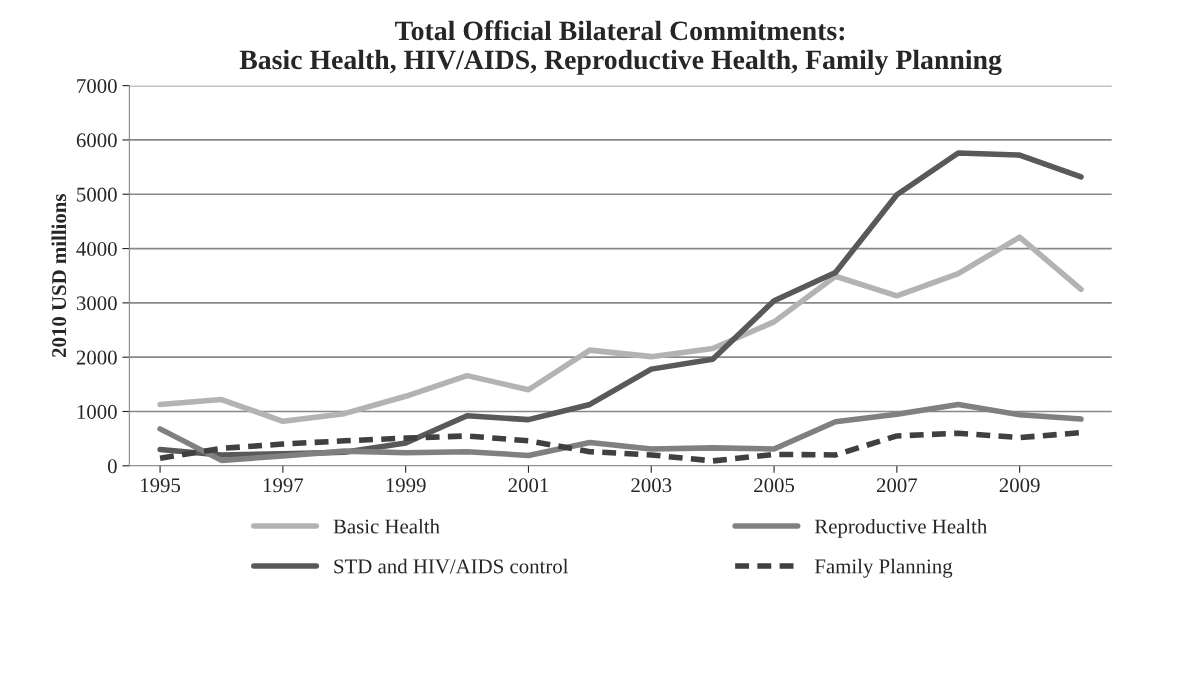  I want to click on y-tick-label: 2000, so click(96, 357).